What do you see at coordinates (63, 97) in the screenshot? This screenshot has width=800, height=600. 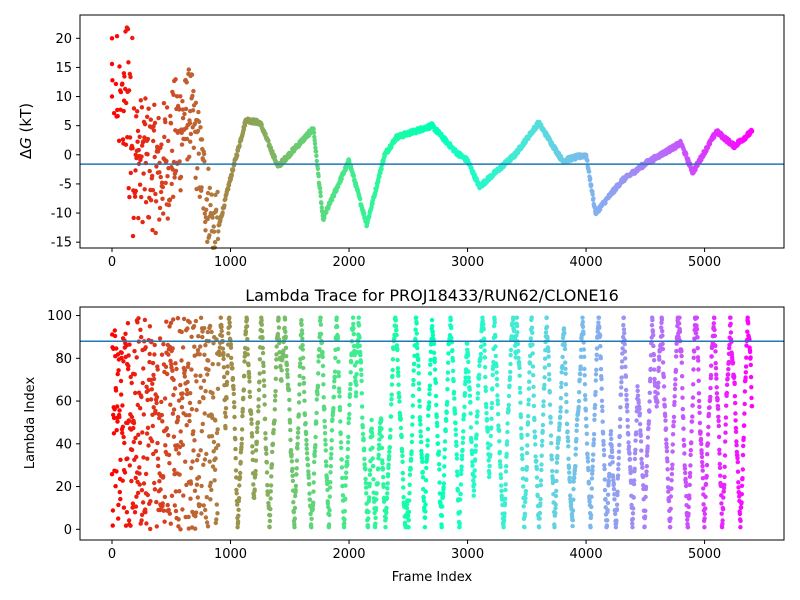 I see `delta-g-y-tick-label: 10` at bounding box center [63, 97].